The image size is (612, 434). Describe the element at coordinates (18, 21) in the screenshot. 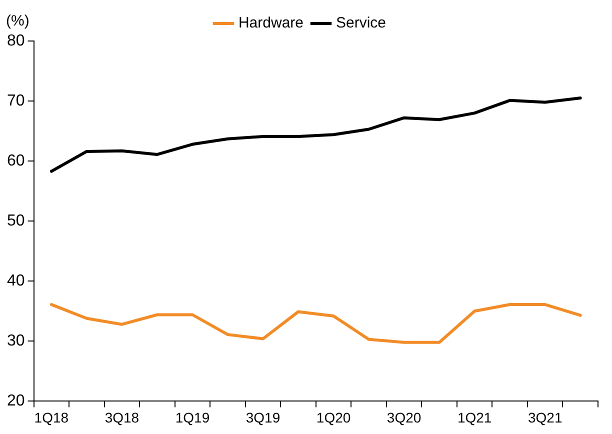

I see `y-axis-title: (%)` at that location.